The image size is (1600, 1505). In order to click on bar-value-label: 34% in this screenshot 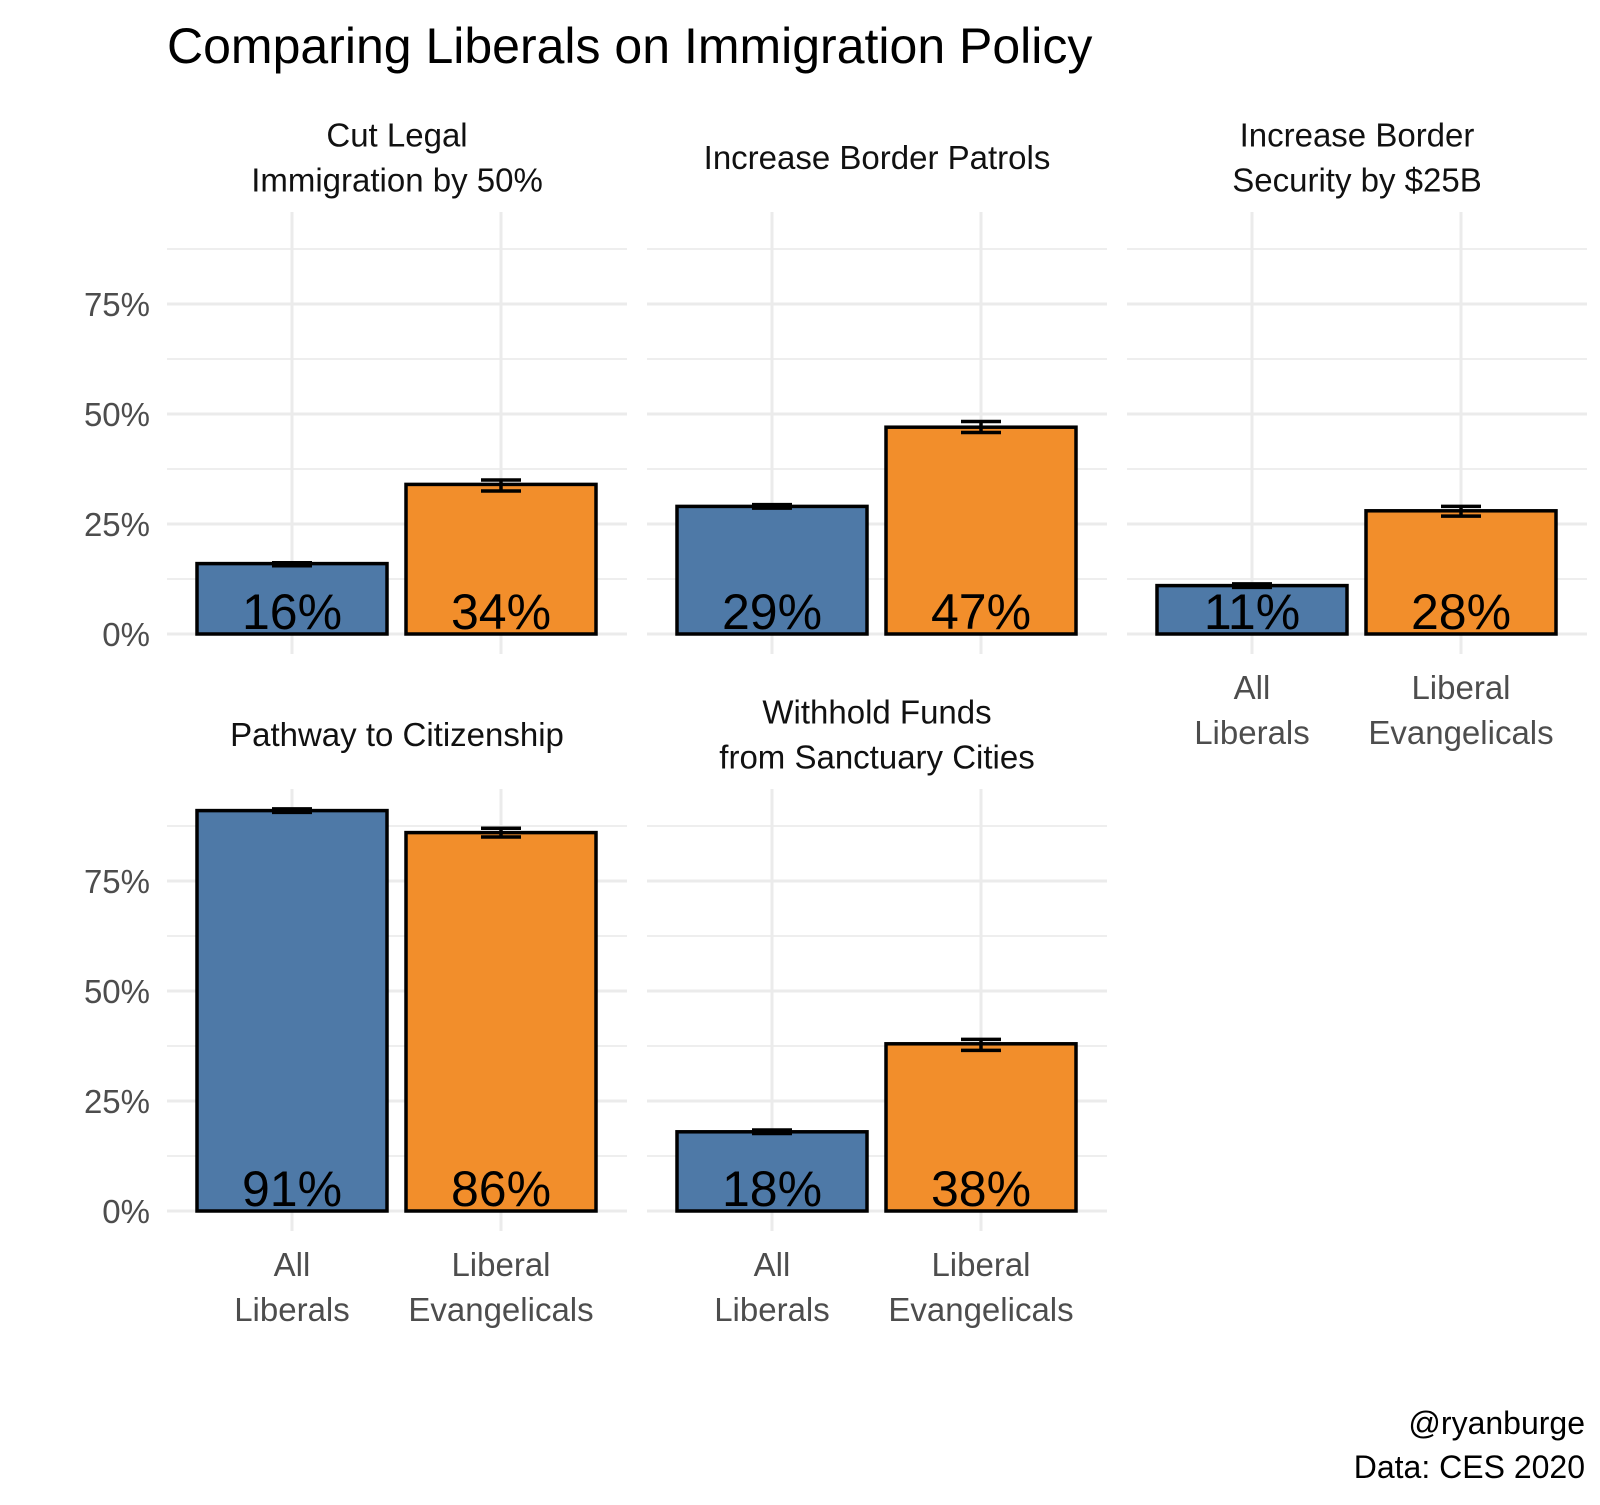, I will do `click(501, 612)`.